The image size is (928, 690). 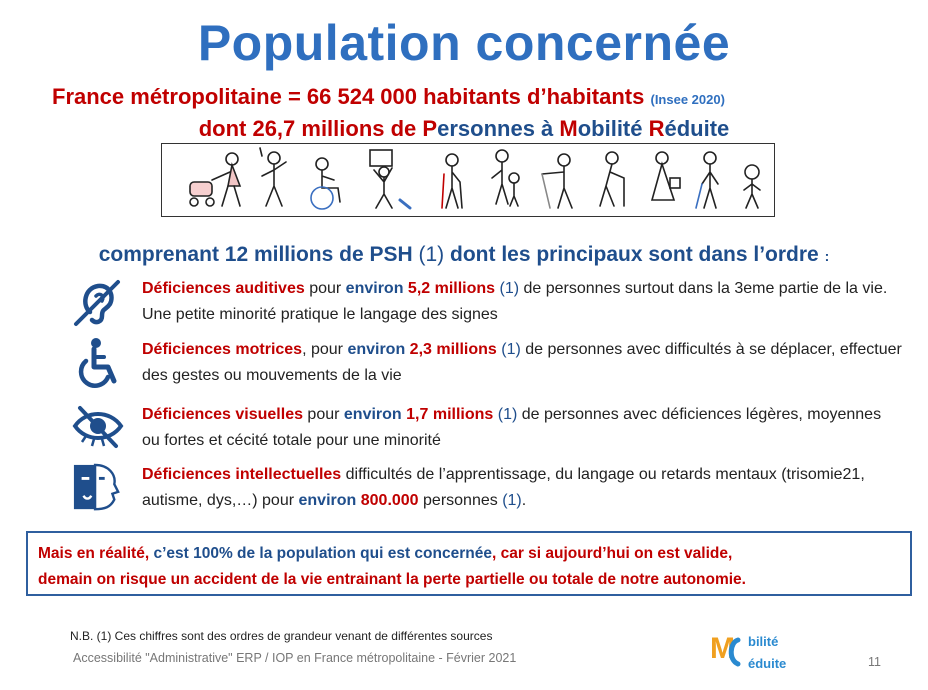 What do you see at coordinates (258, 254) in the screenshot?
I see `psh-intro-main: comprenant 12 millions de PSH` at bounding box center [258, 254].